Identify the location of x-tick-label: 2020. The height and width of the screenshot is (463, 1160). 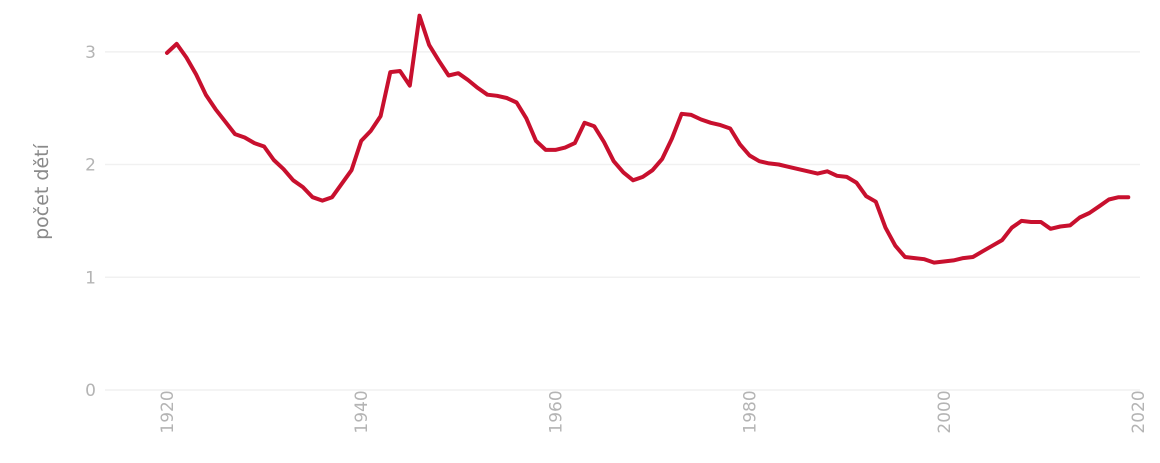
(1139, 411).